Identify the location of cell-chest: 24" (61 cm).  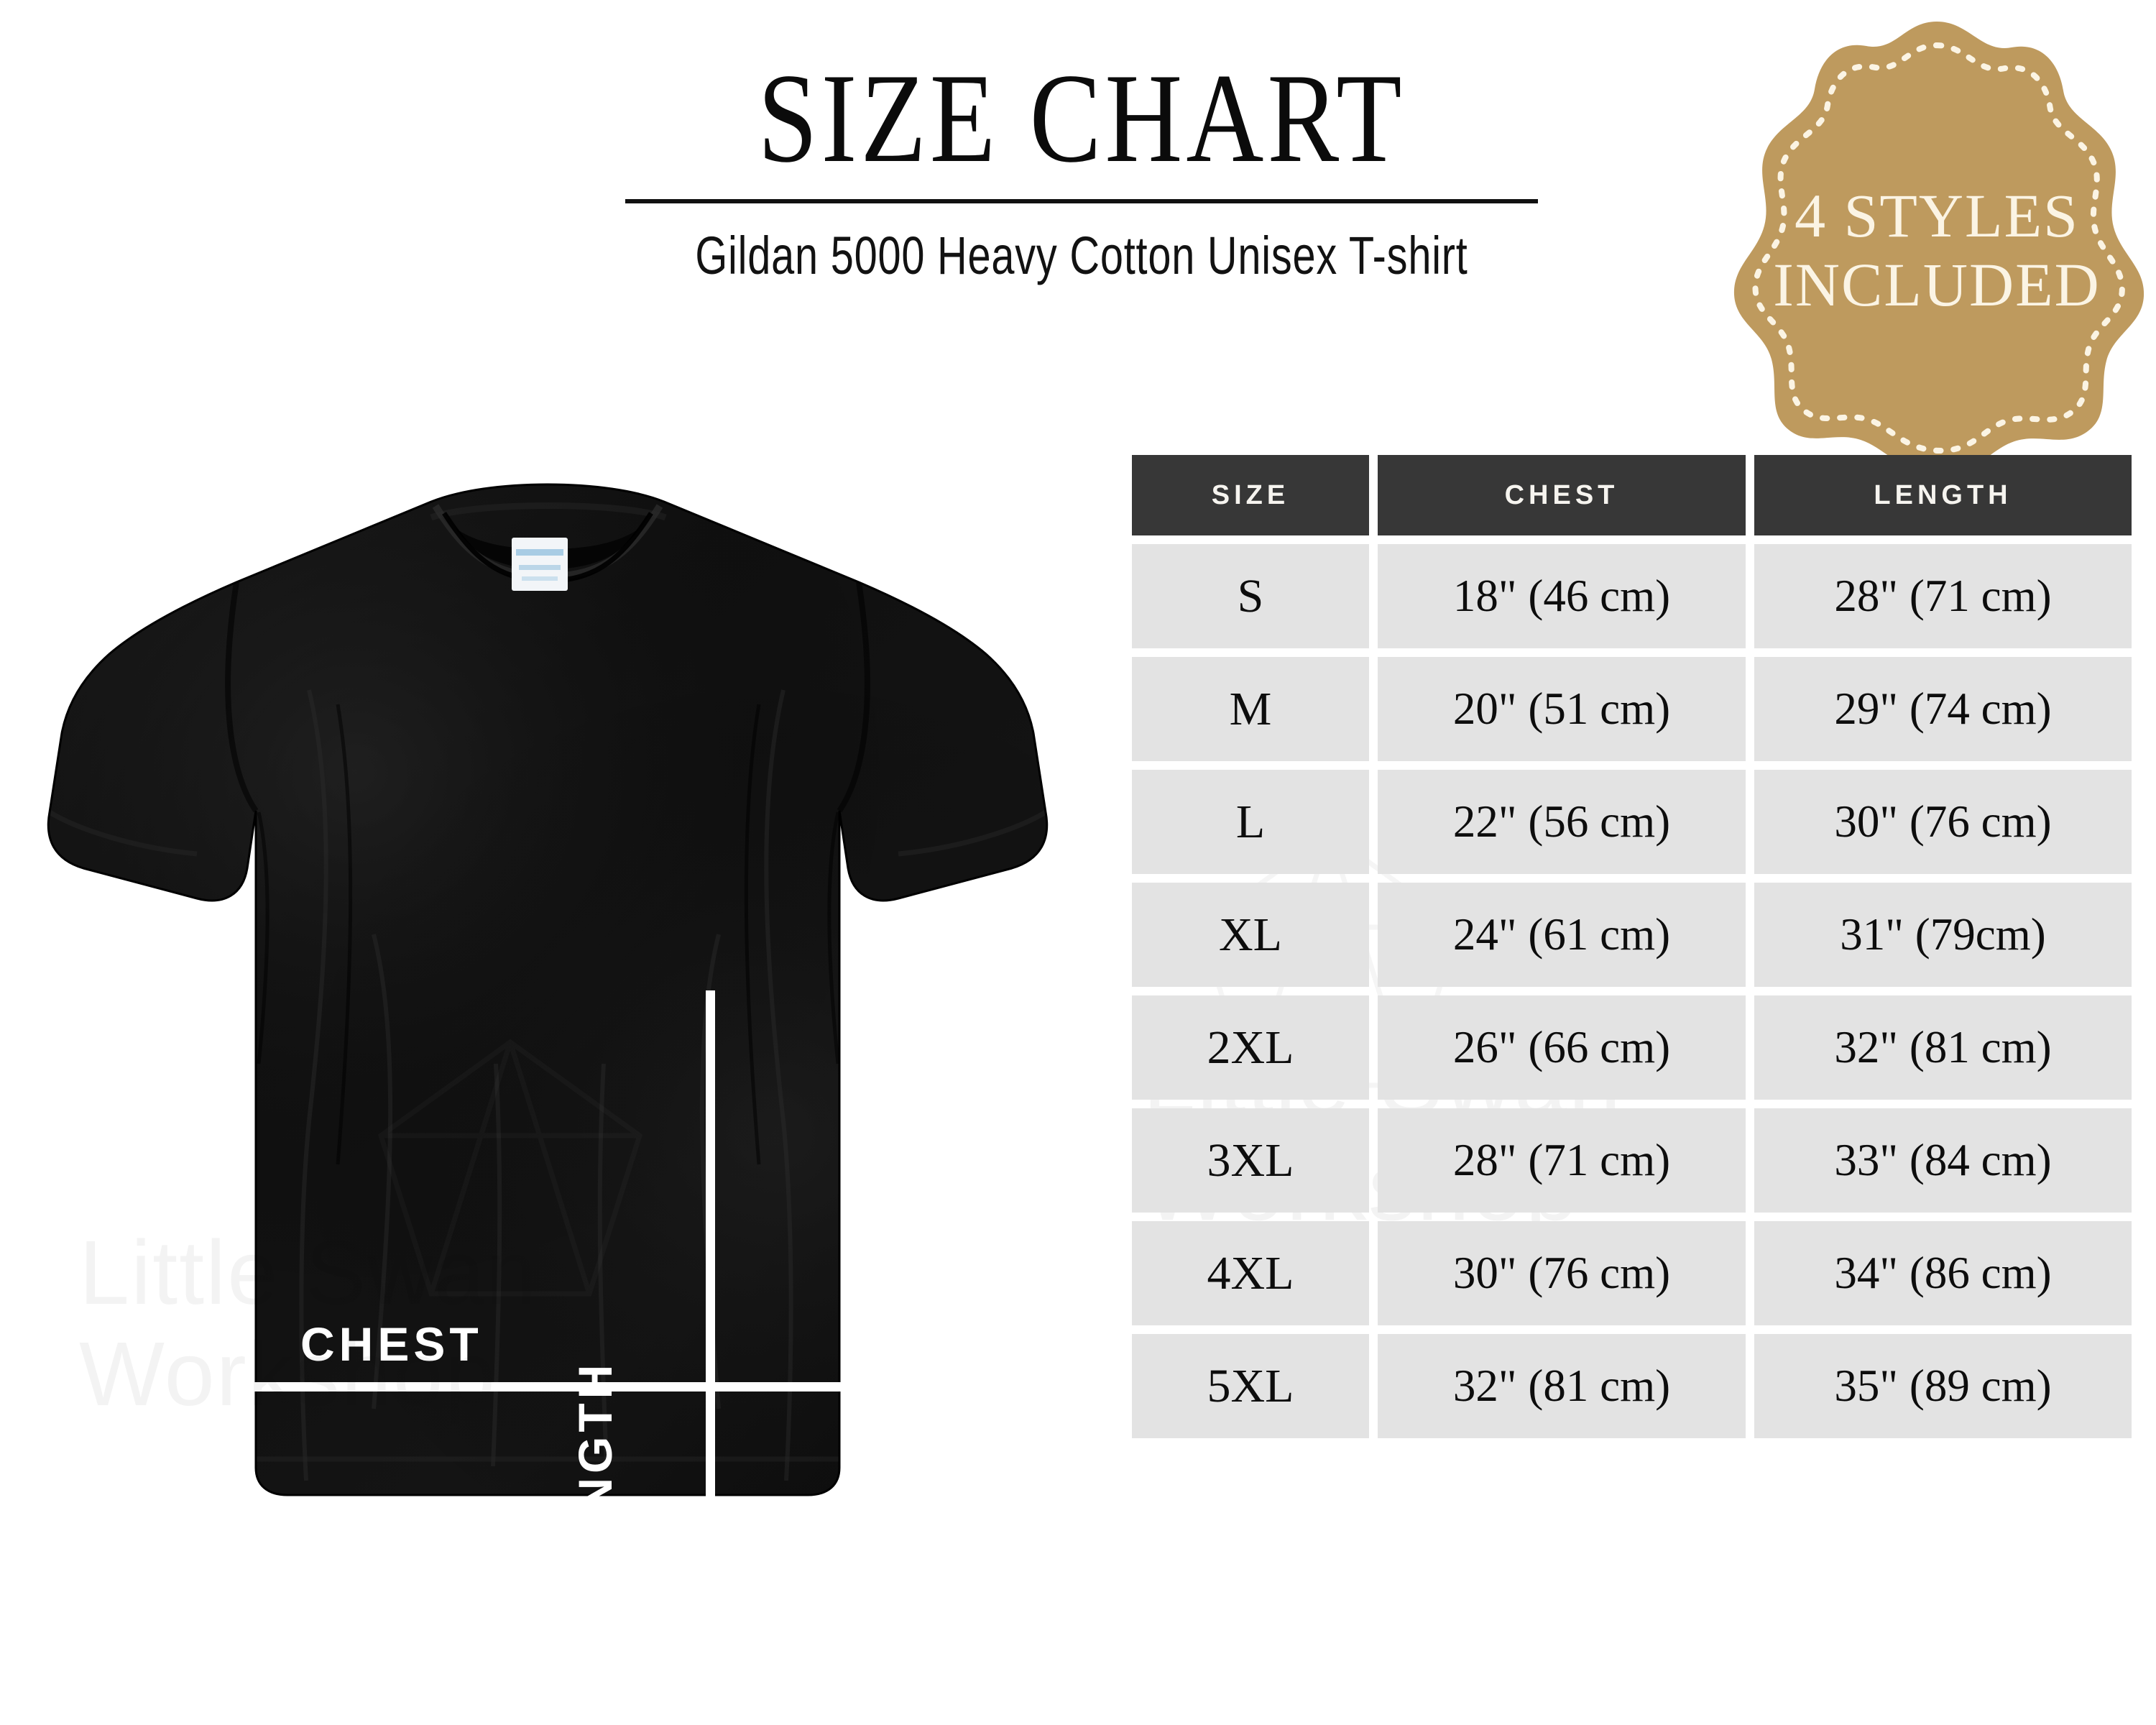
(1562, 935).